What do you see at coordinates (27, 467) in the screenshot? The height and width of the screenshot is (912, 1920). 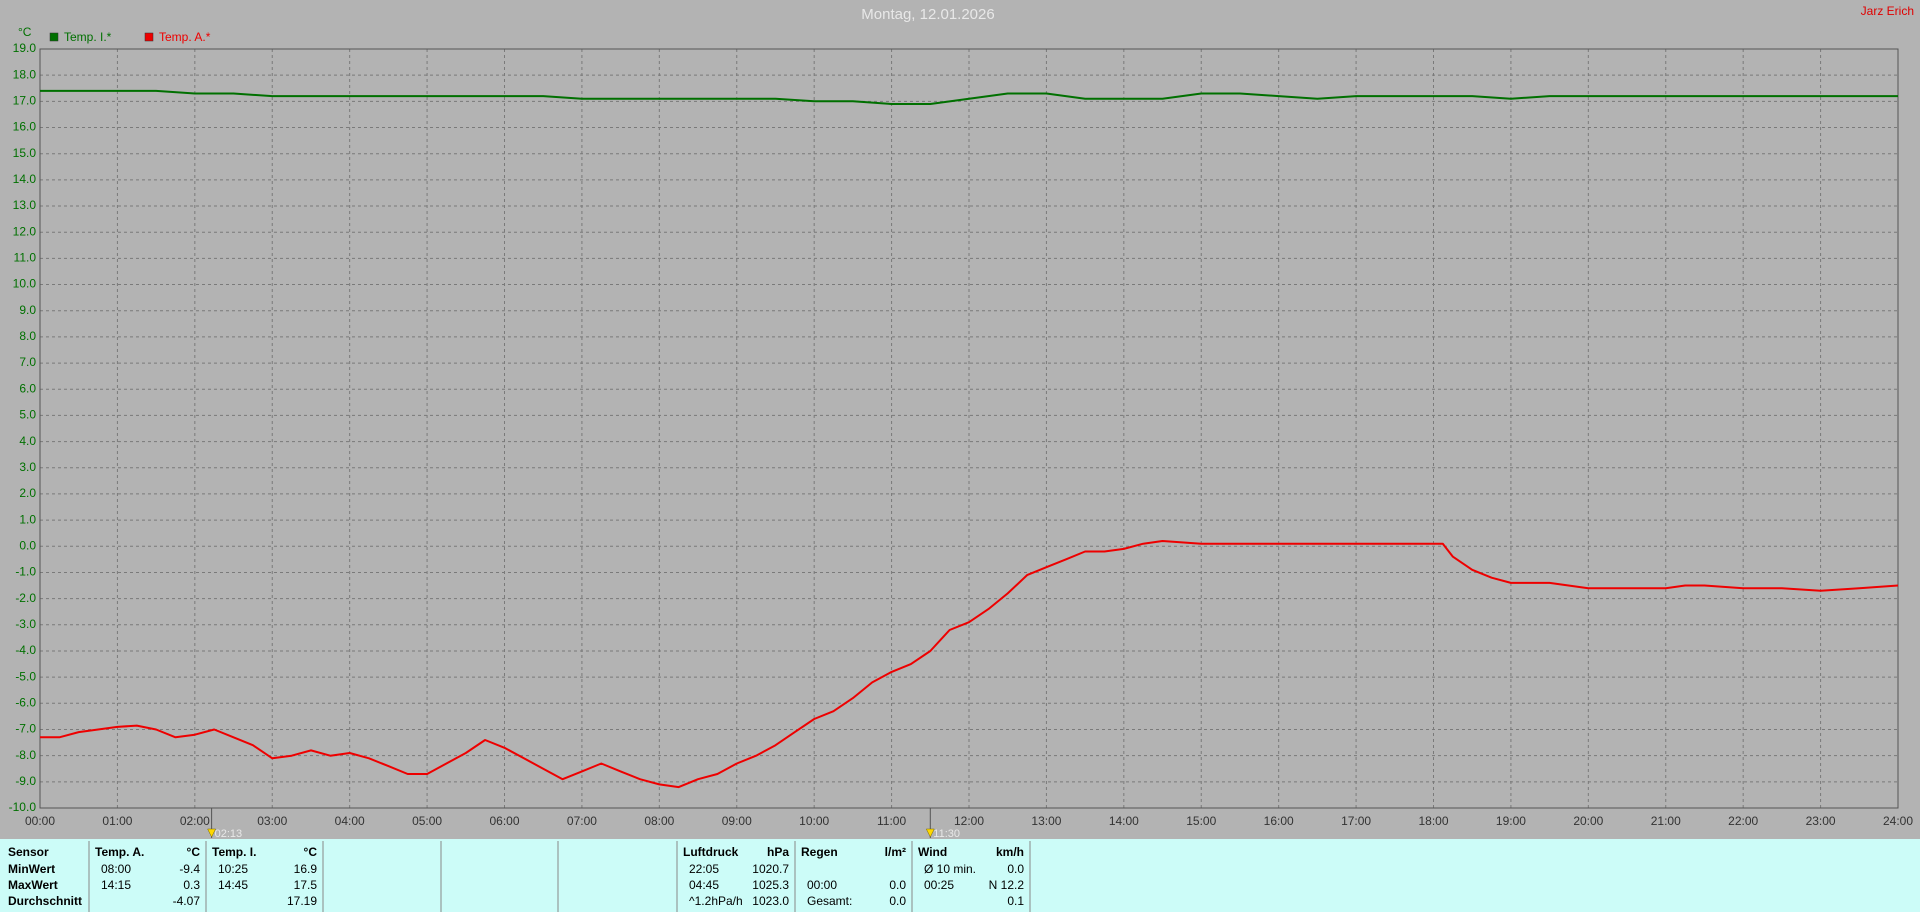 I see `y-tick-label: 3.0` at bounding box center [27, 467].